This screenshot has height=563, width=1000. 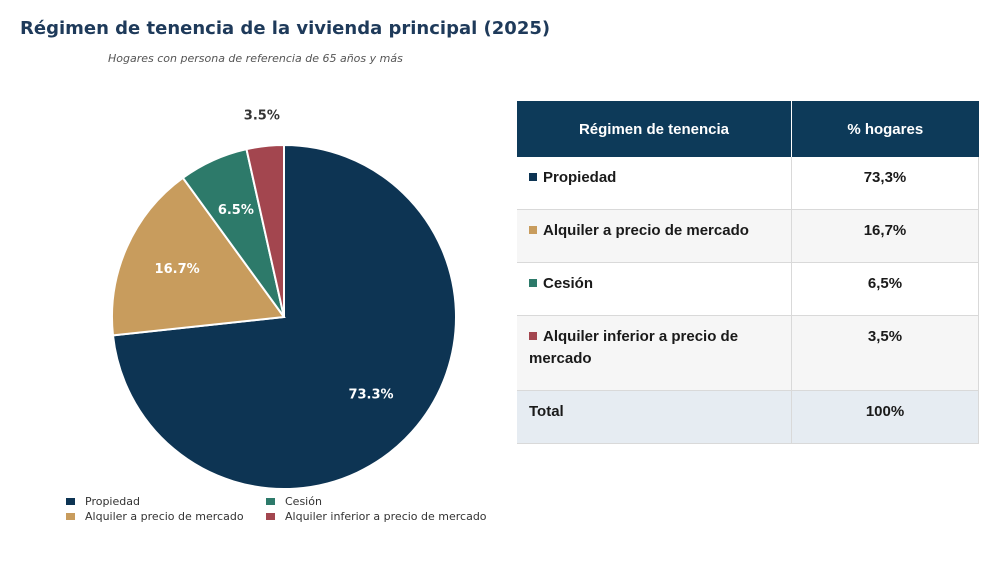 What do you see at coordinates (177, 269) in the screenshot?
I see `slice-label-alquiler-mercado: 16.7%` at bounding box center [177, 269].